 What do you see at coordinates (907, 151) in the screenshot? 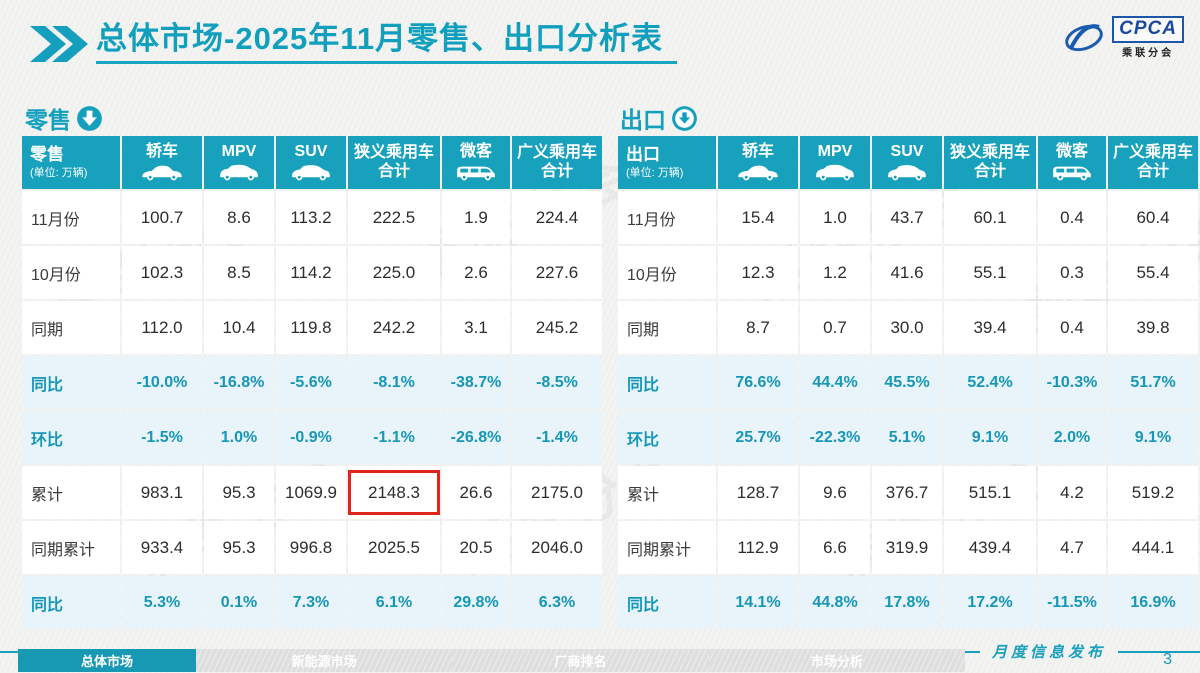
I see `column-label: SUV` at bounding box center [907, 151].